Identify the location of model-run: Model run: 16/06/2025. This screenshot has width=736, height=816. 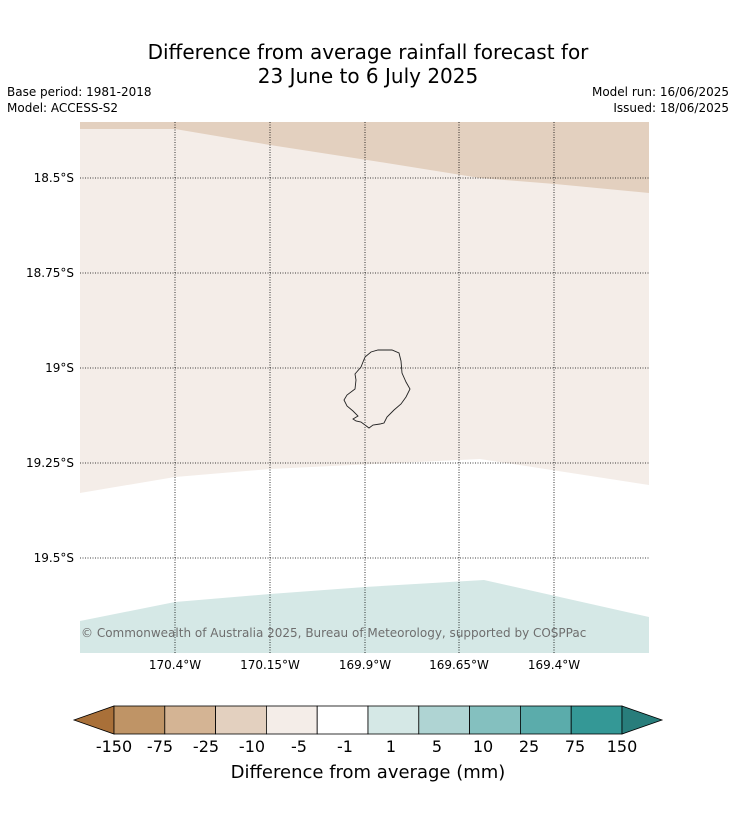
(660, 92).